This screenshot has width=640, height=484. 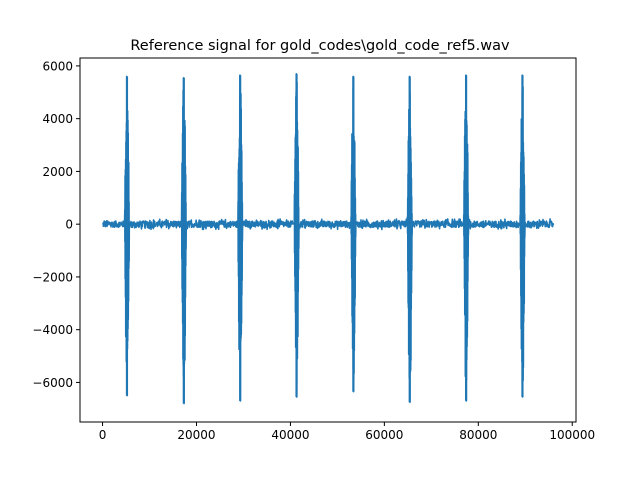 I want to click on y-tick-label: 4000, so click(x=57, y=119).